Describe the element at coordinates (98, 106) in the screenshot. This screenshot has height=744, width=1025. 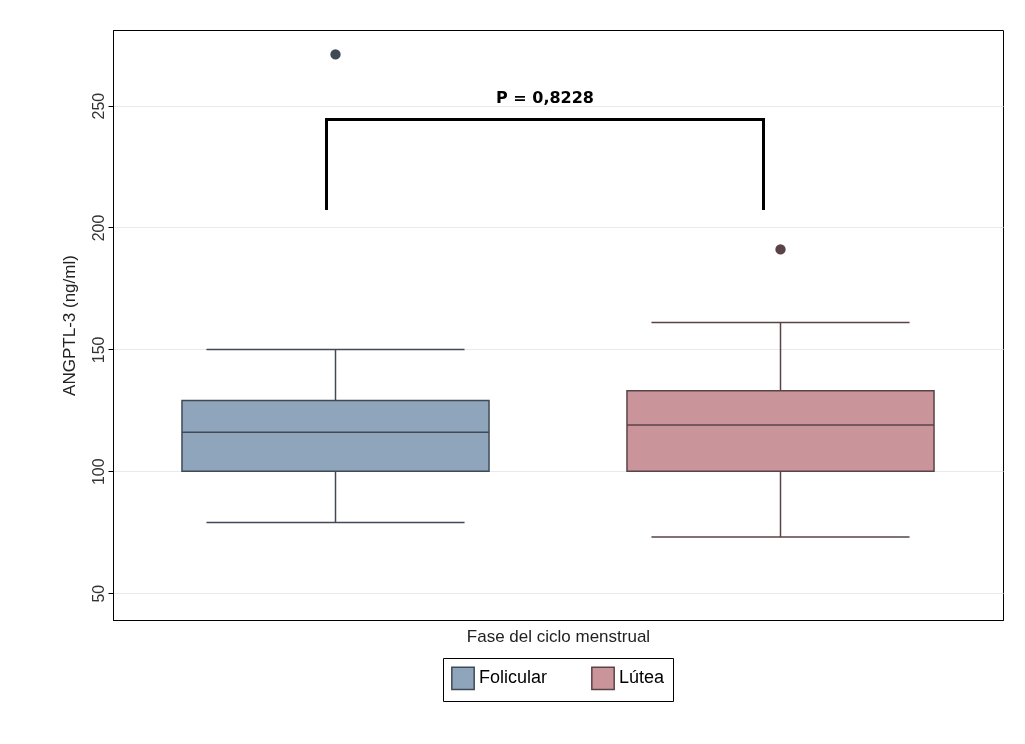
I see `y-tick-label: 250` at that location.